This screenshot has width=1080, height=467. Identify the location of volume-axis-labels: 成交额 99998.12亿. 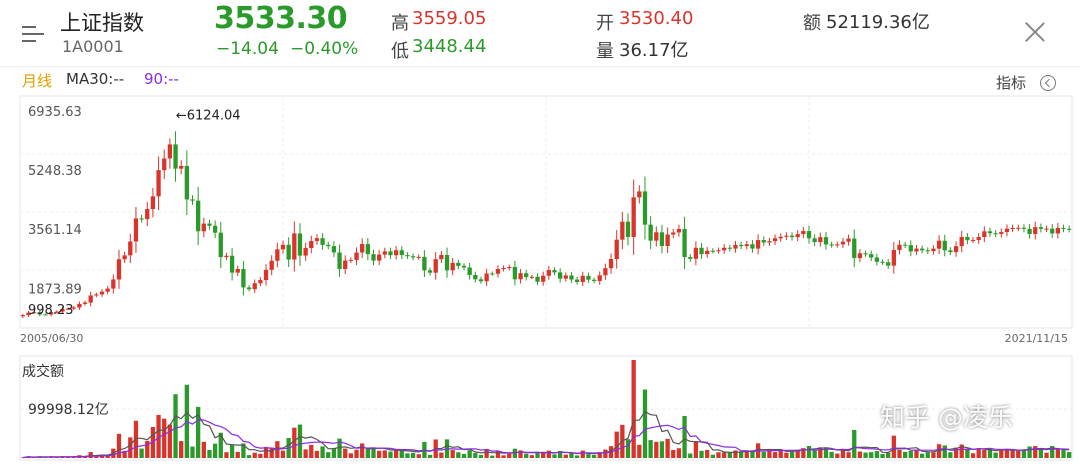
(65, 390).